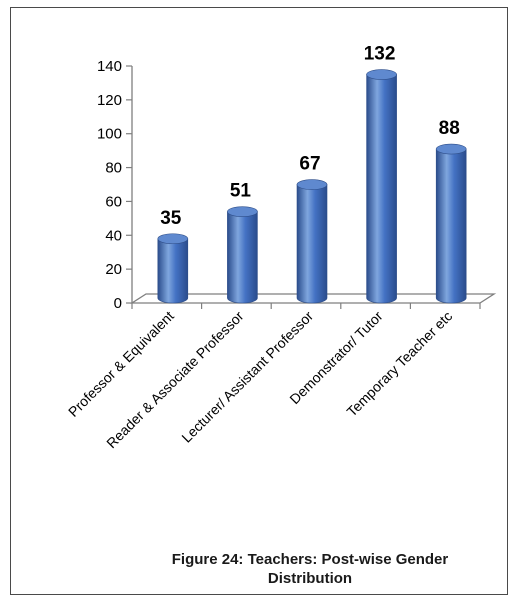 The image size is (519, 601). I want to click on data-label: 35, so click(171, 218).